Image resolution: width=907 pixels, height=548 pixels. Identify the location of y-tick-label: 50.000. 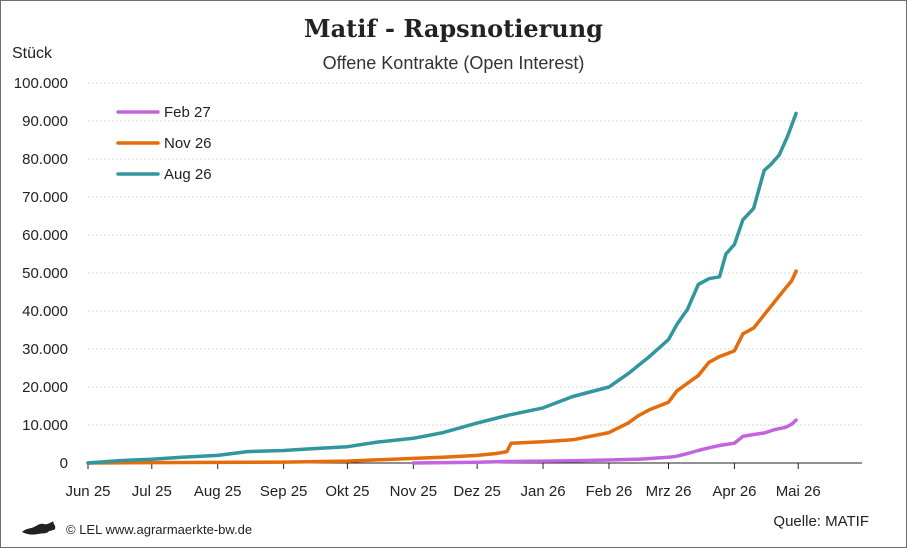
(45, 273).